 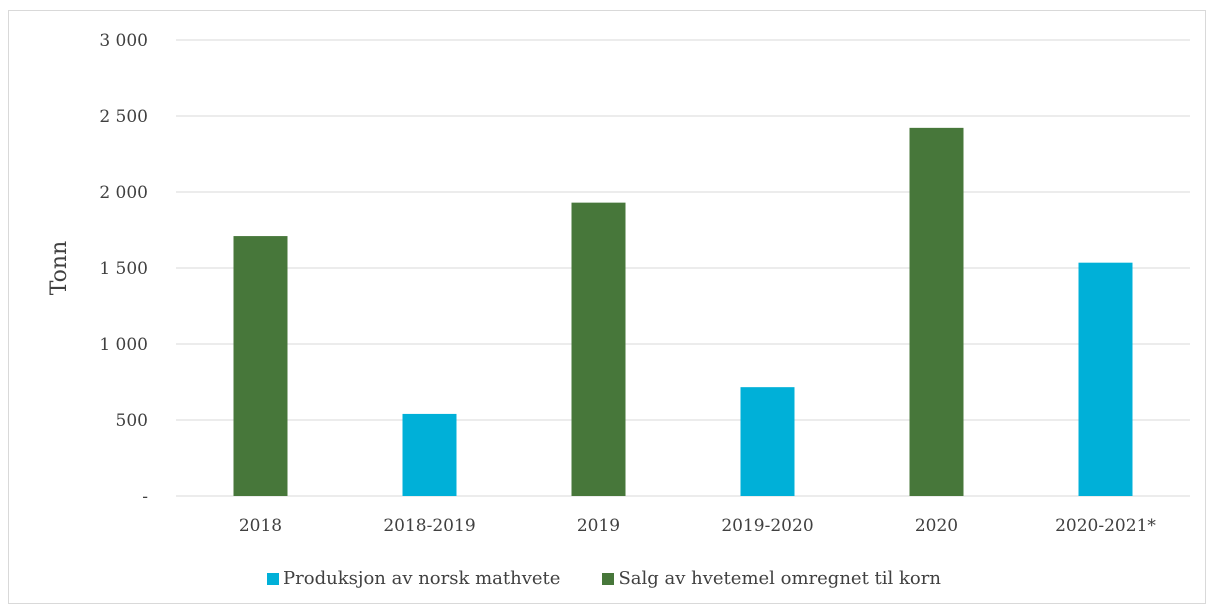 What do you see at coordinates (123, 193) in the screenshot?
I see `y-tick-label: 2 000` at bounding box center [123, 193].